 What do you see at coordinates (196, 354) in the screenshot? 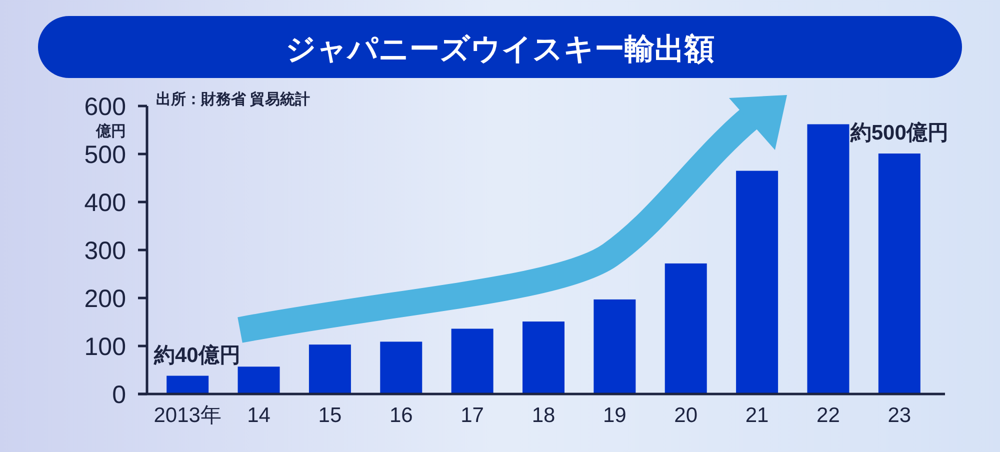
I see `annotation: 約40億円` at bounding box center [196, 354].